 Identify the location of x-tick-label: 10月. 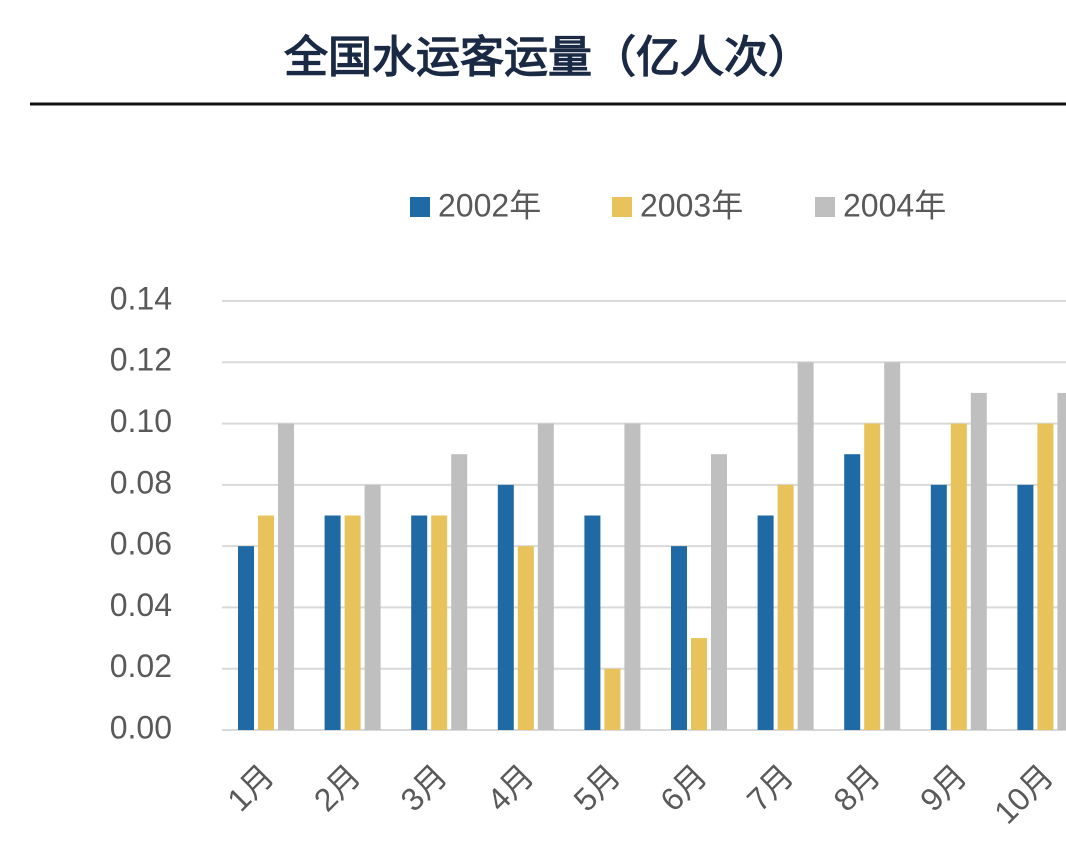
(1023, 793).